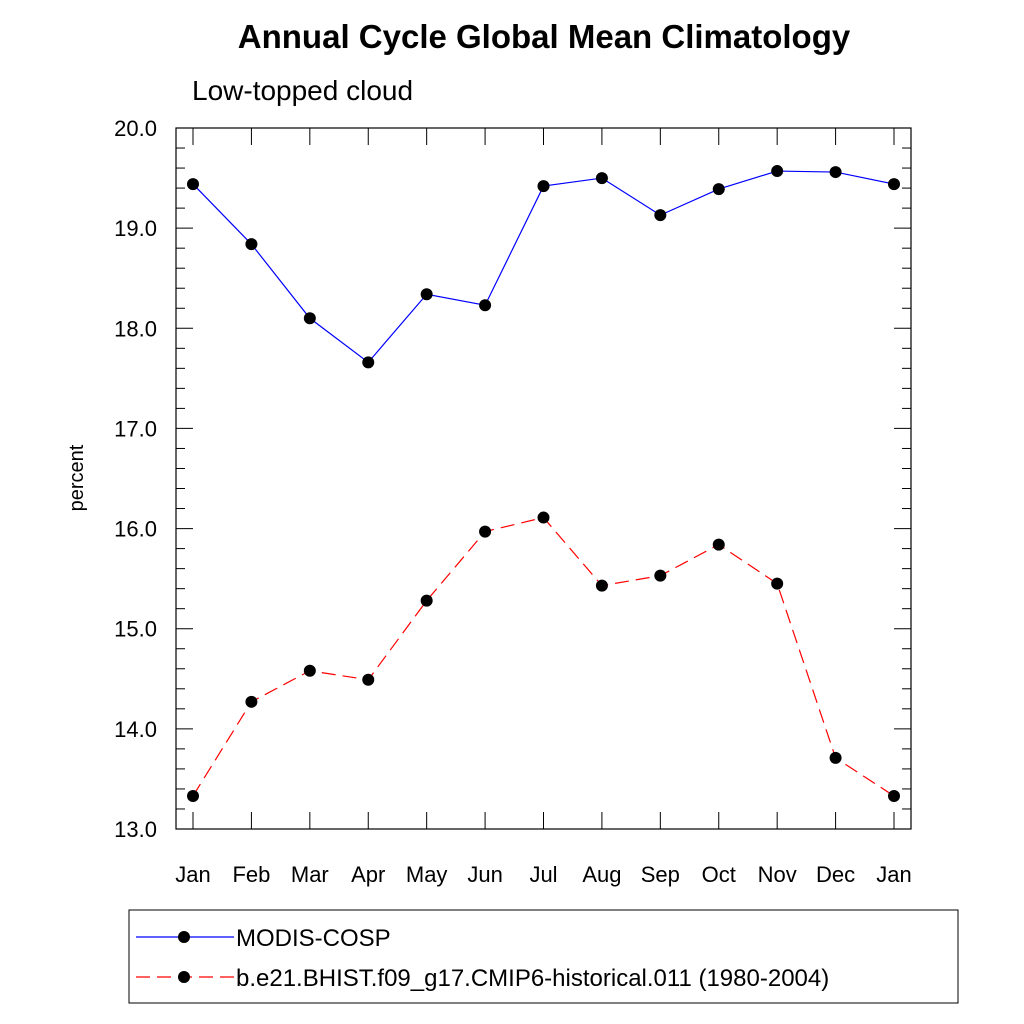 Image resolution: width=1024 pixels, height=1024 pixels. I want to click on y-tick-label: 14.0, so click(135, 729).